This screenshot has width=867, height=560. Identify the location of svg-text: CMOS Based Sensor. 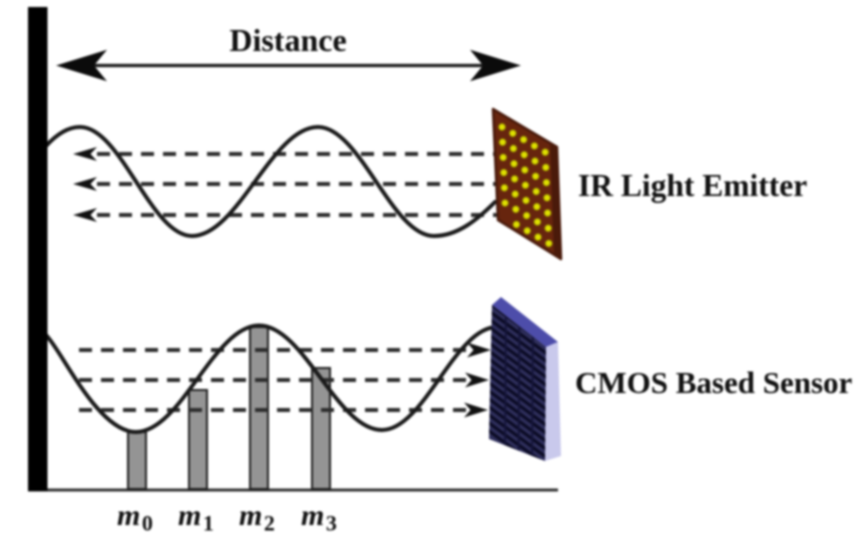
(714, 382).